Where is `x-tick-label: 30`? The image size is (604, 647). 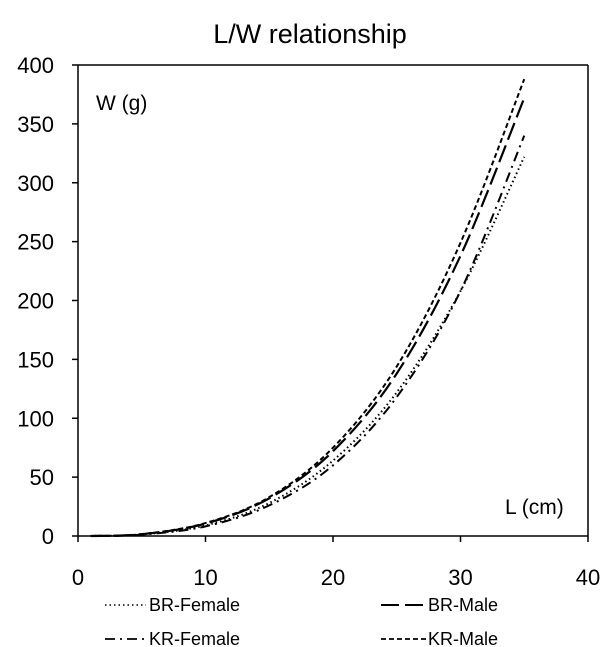
x-tick-label: 30 is located at coordinates (460, 577).